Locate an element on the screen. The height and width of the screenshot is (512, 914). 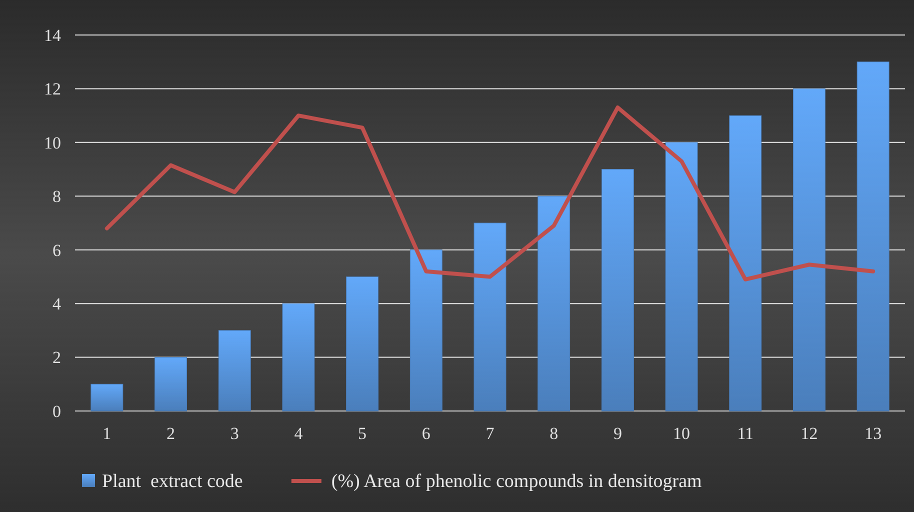
y-tick-label: 12 is located at coordinates (52, 89).